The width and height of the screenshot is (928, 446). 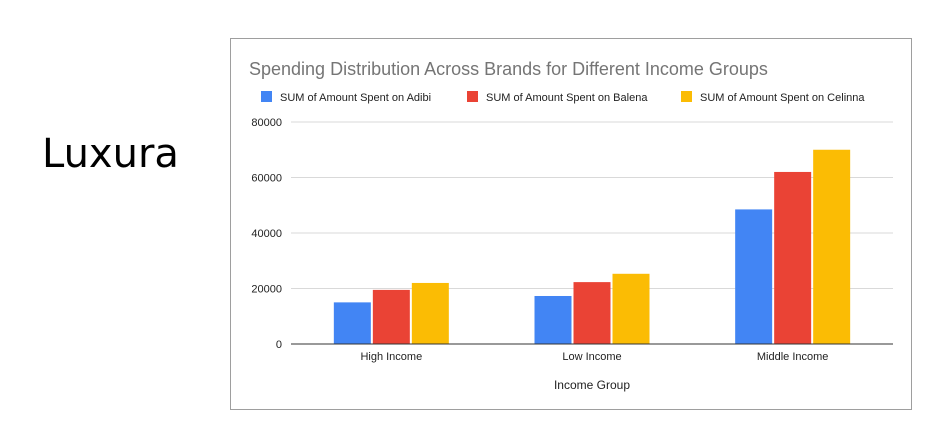 I want to click on x-axis-title: Income Group, so click(x=592, y=385).